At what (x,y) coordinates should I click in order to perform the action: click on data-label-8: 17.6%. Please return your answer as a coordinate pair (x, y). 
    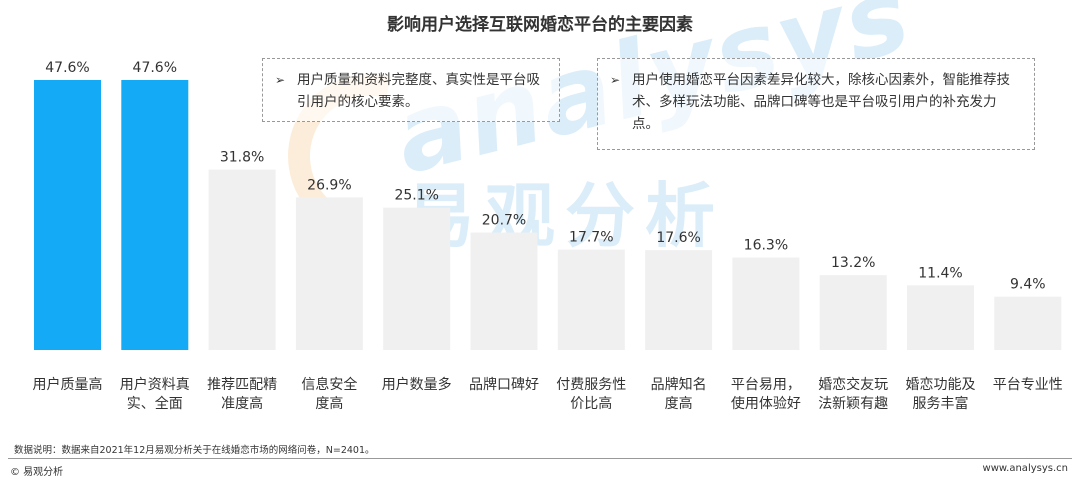
    Looking at the image, I should click on (678, 238).